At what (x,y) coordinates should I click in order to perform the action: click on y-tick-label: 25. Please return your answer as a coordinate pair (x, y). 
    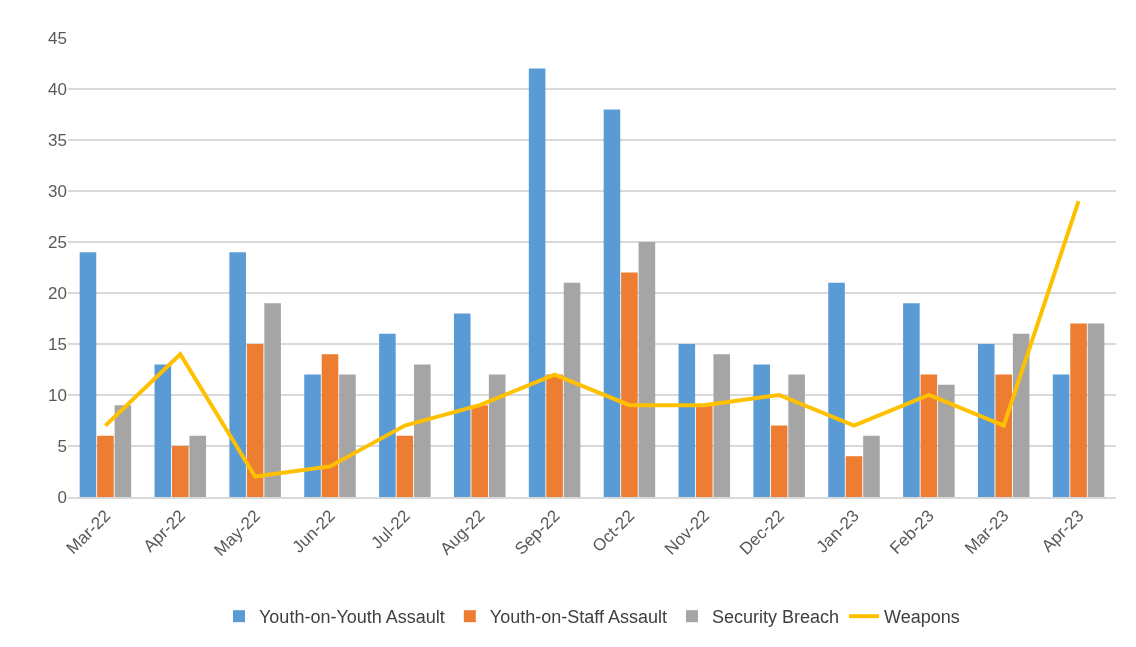
    Looking at the image, I should click on (57, 242).